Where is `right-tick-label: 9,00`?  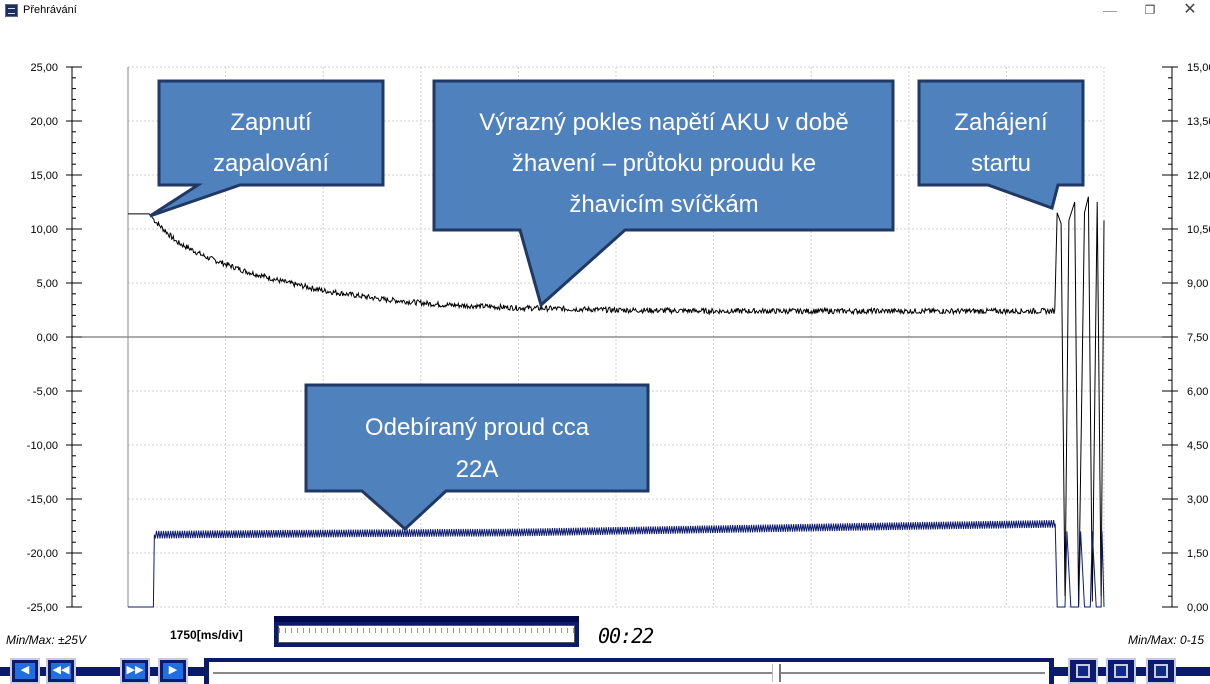
right-tick-label: 9,00 is located at coordinates (1197, 284).